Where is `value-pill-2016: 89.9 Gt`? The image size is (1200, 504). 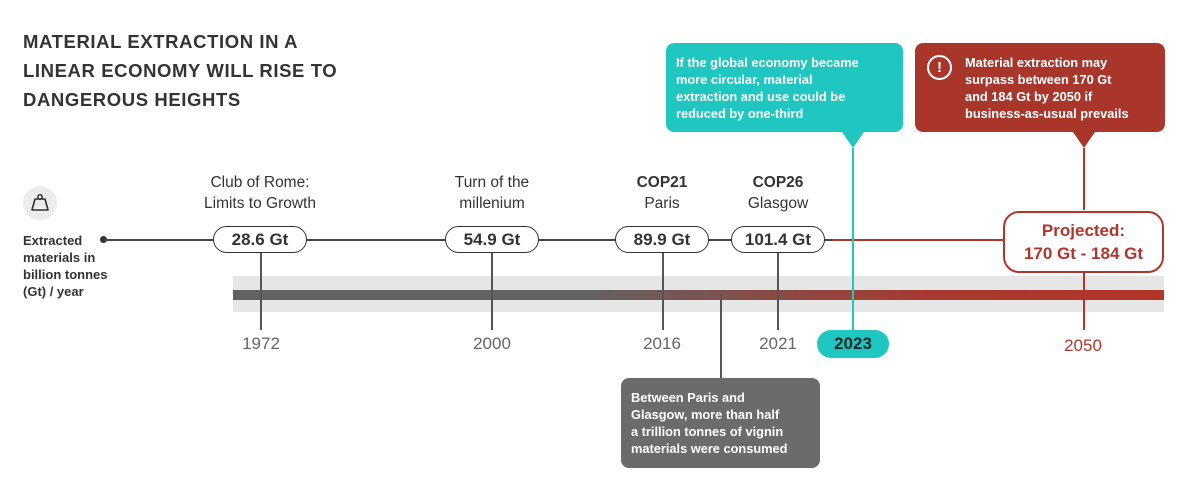
value-pill-2016: 89.9 Gt is located at coordinates (662, 239).